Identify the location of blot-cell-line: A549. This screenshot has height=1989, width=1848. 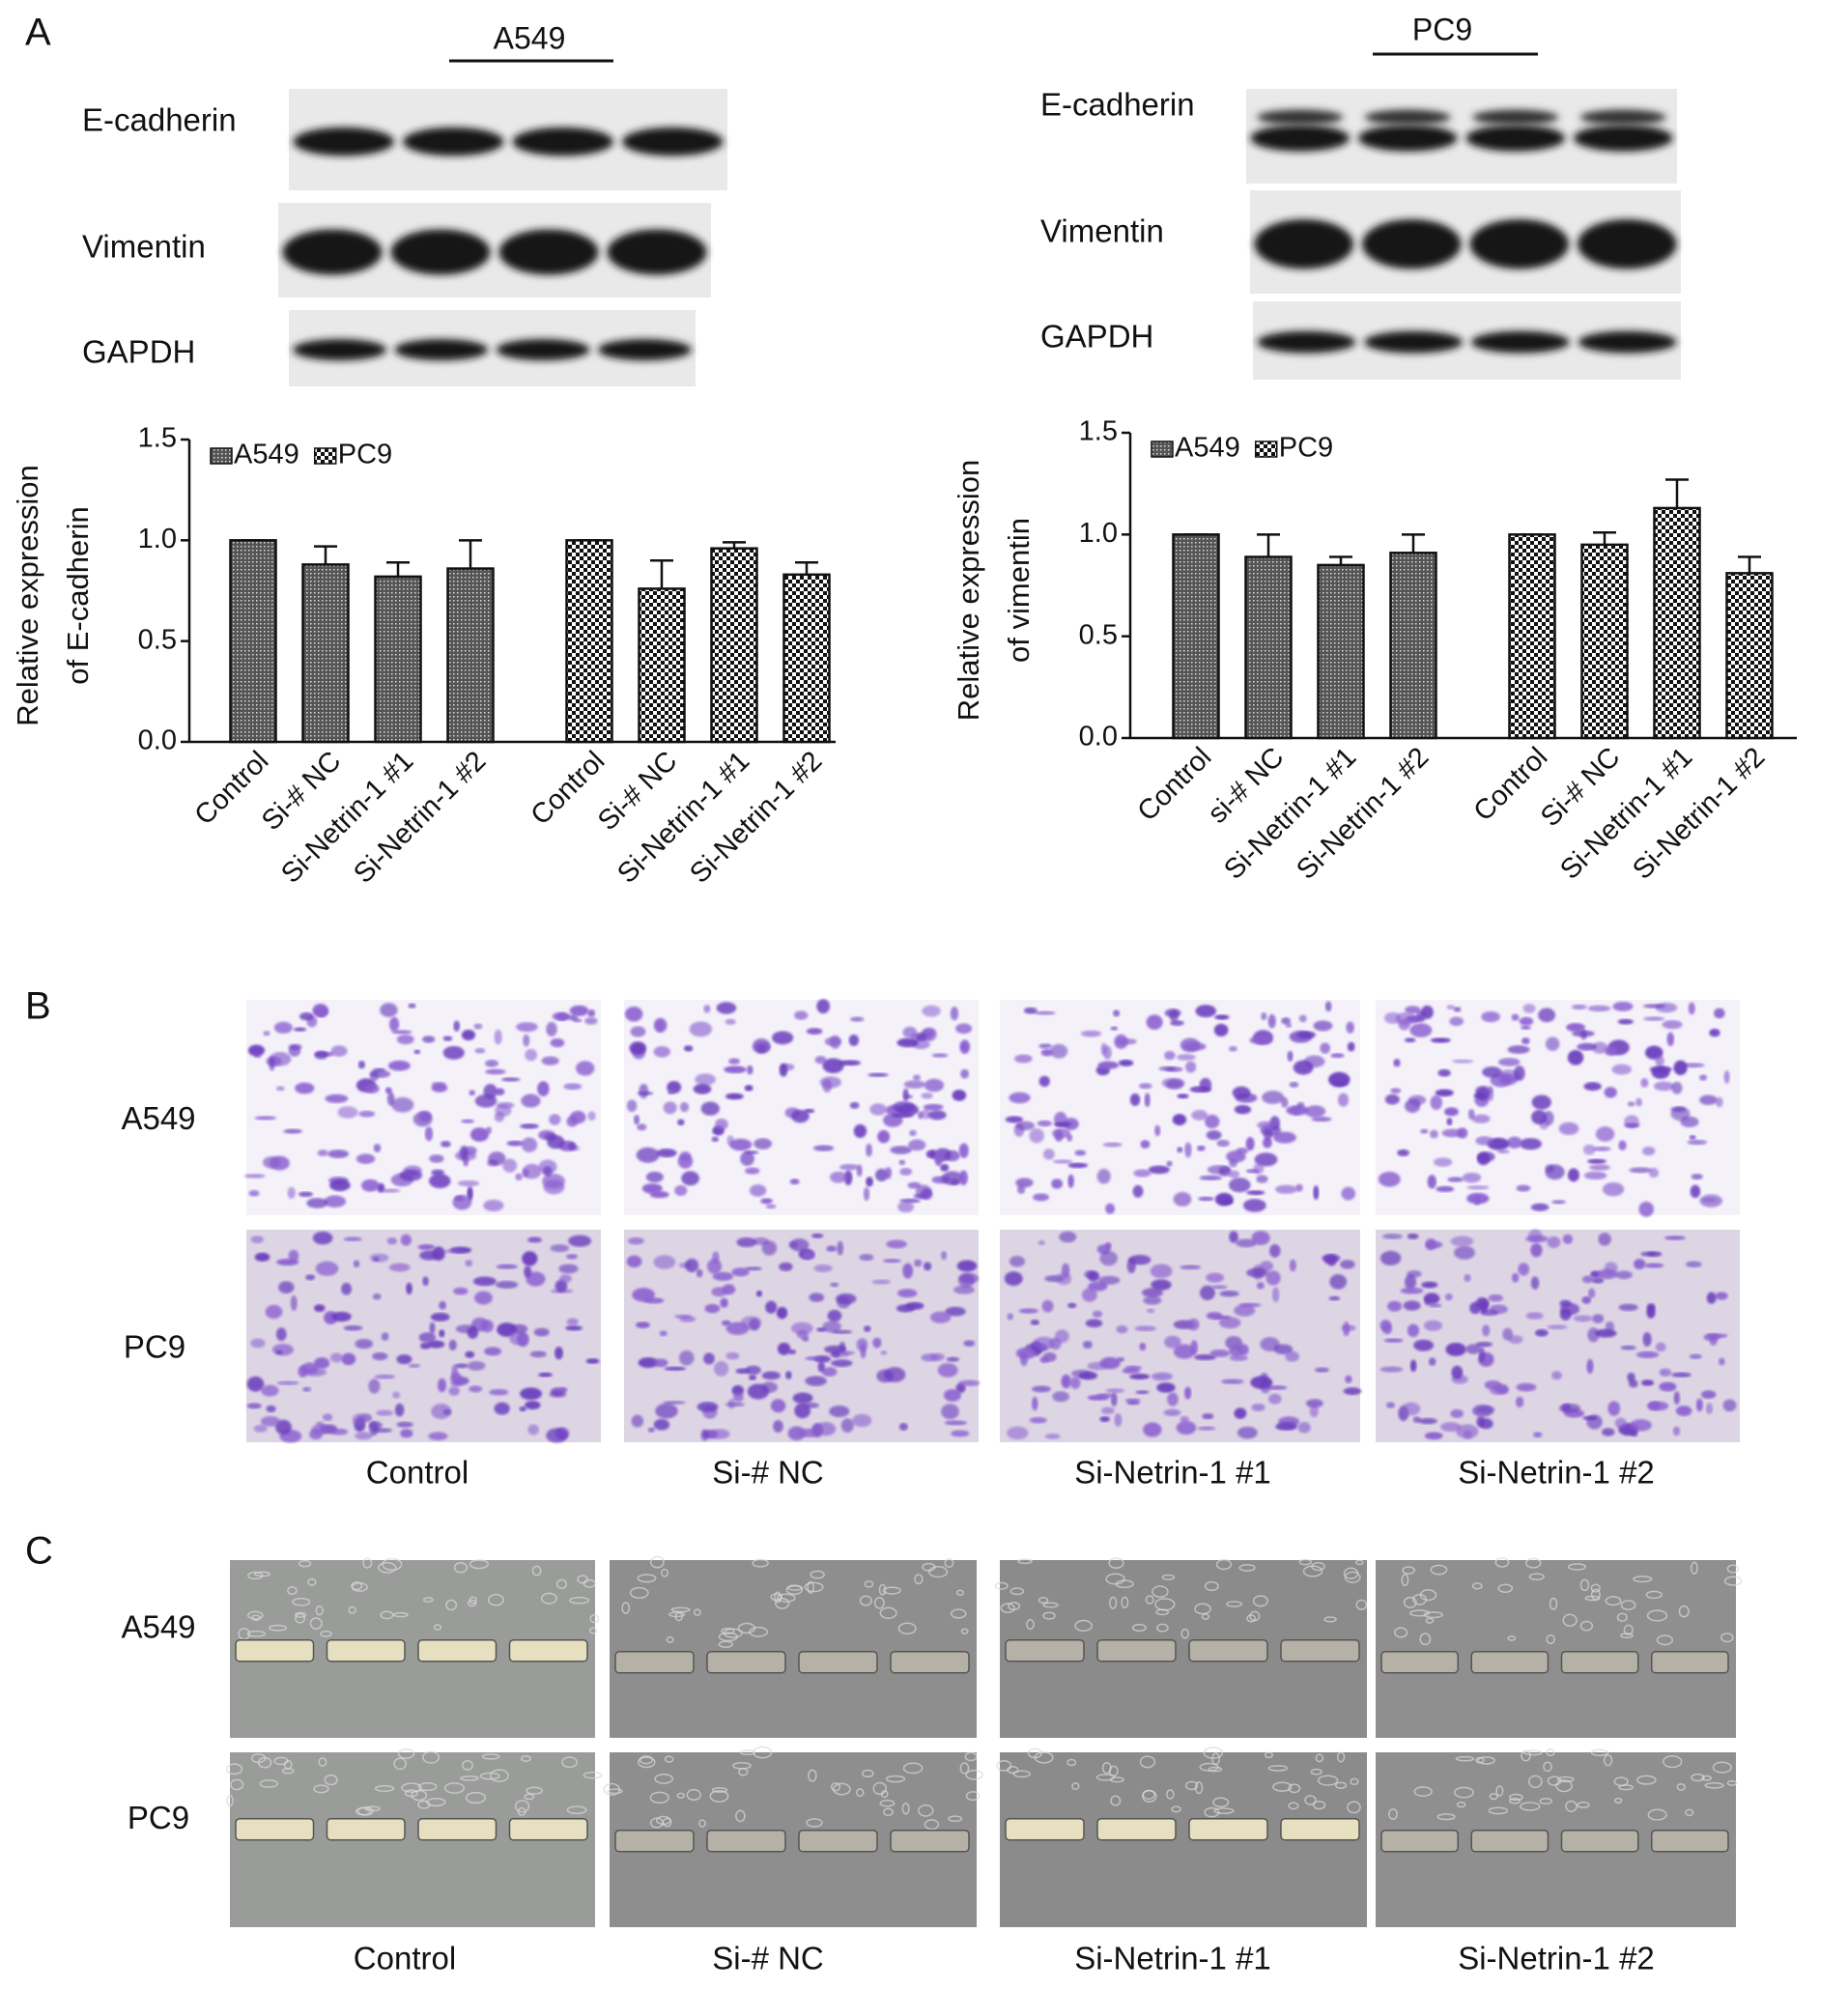
(530, 38).